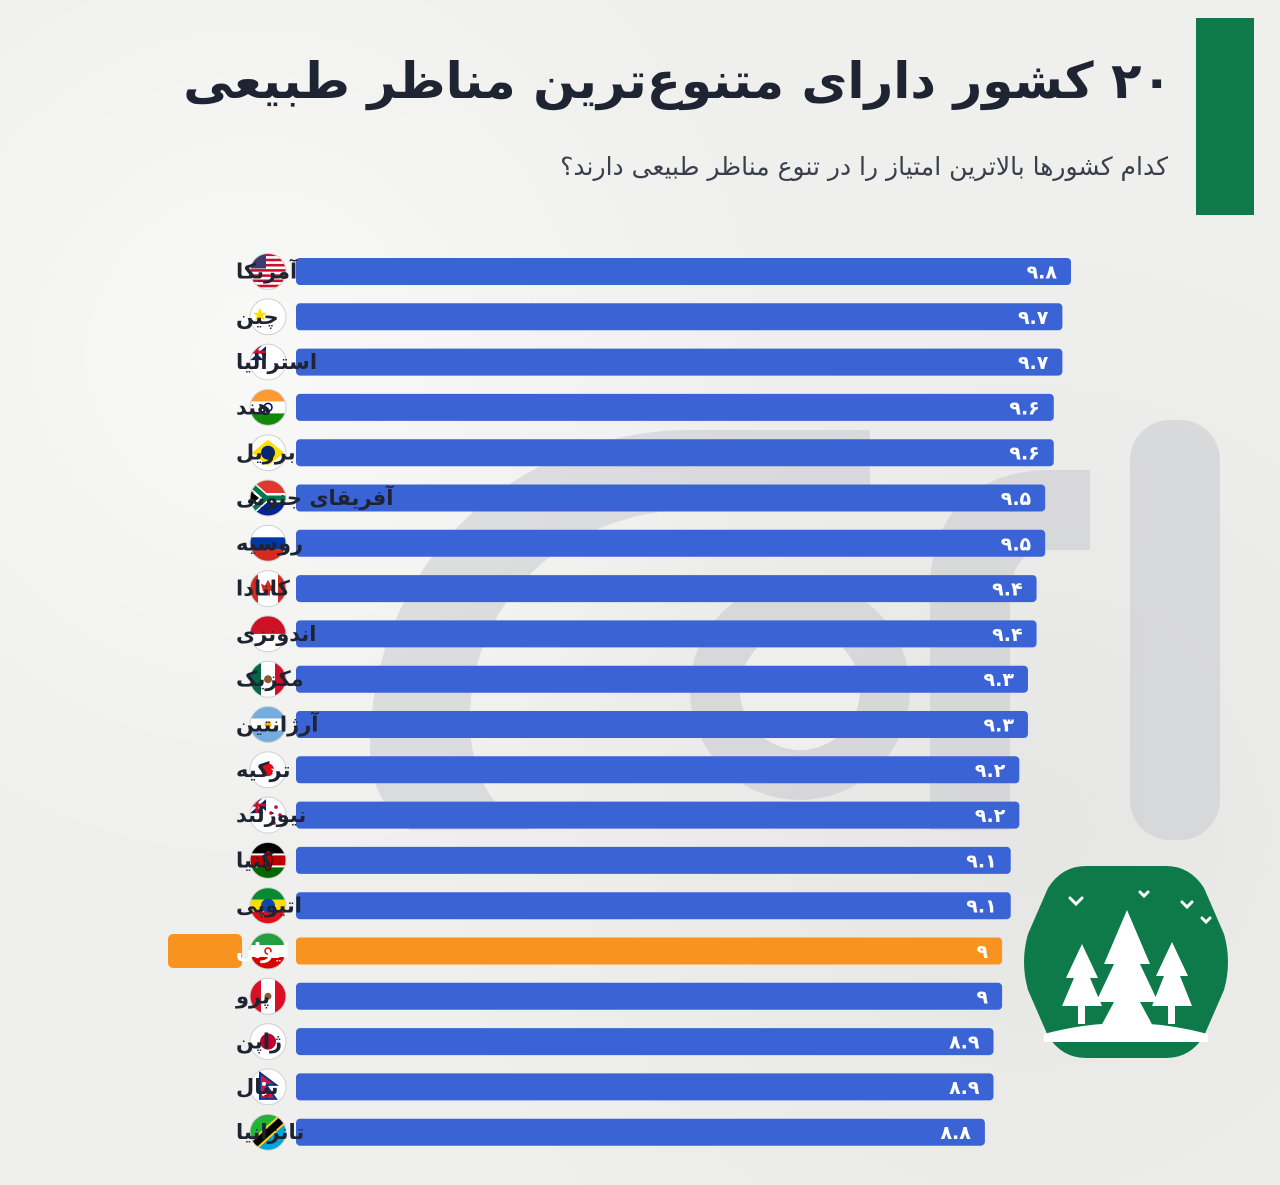  What do you see at coordinates (257, 317) in the screenshot?
I see `category-label: چین` at bounding box center [257, 317].